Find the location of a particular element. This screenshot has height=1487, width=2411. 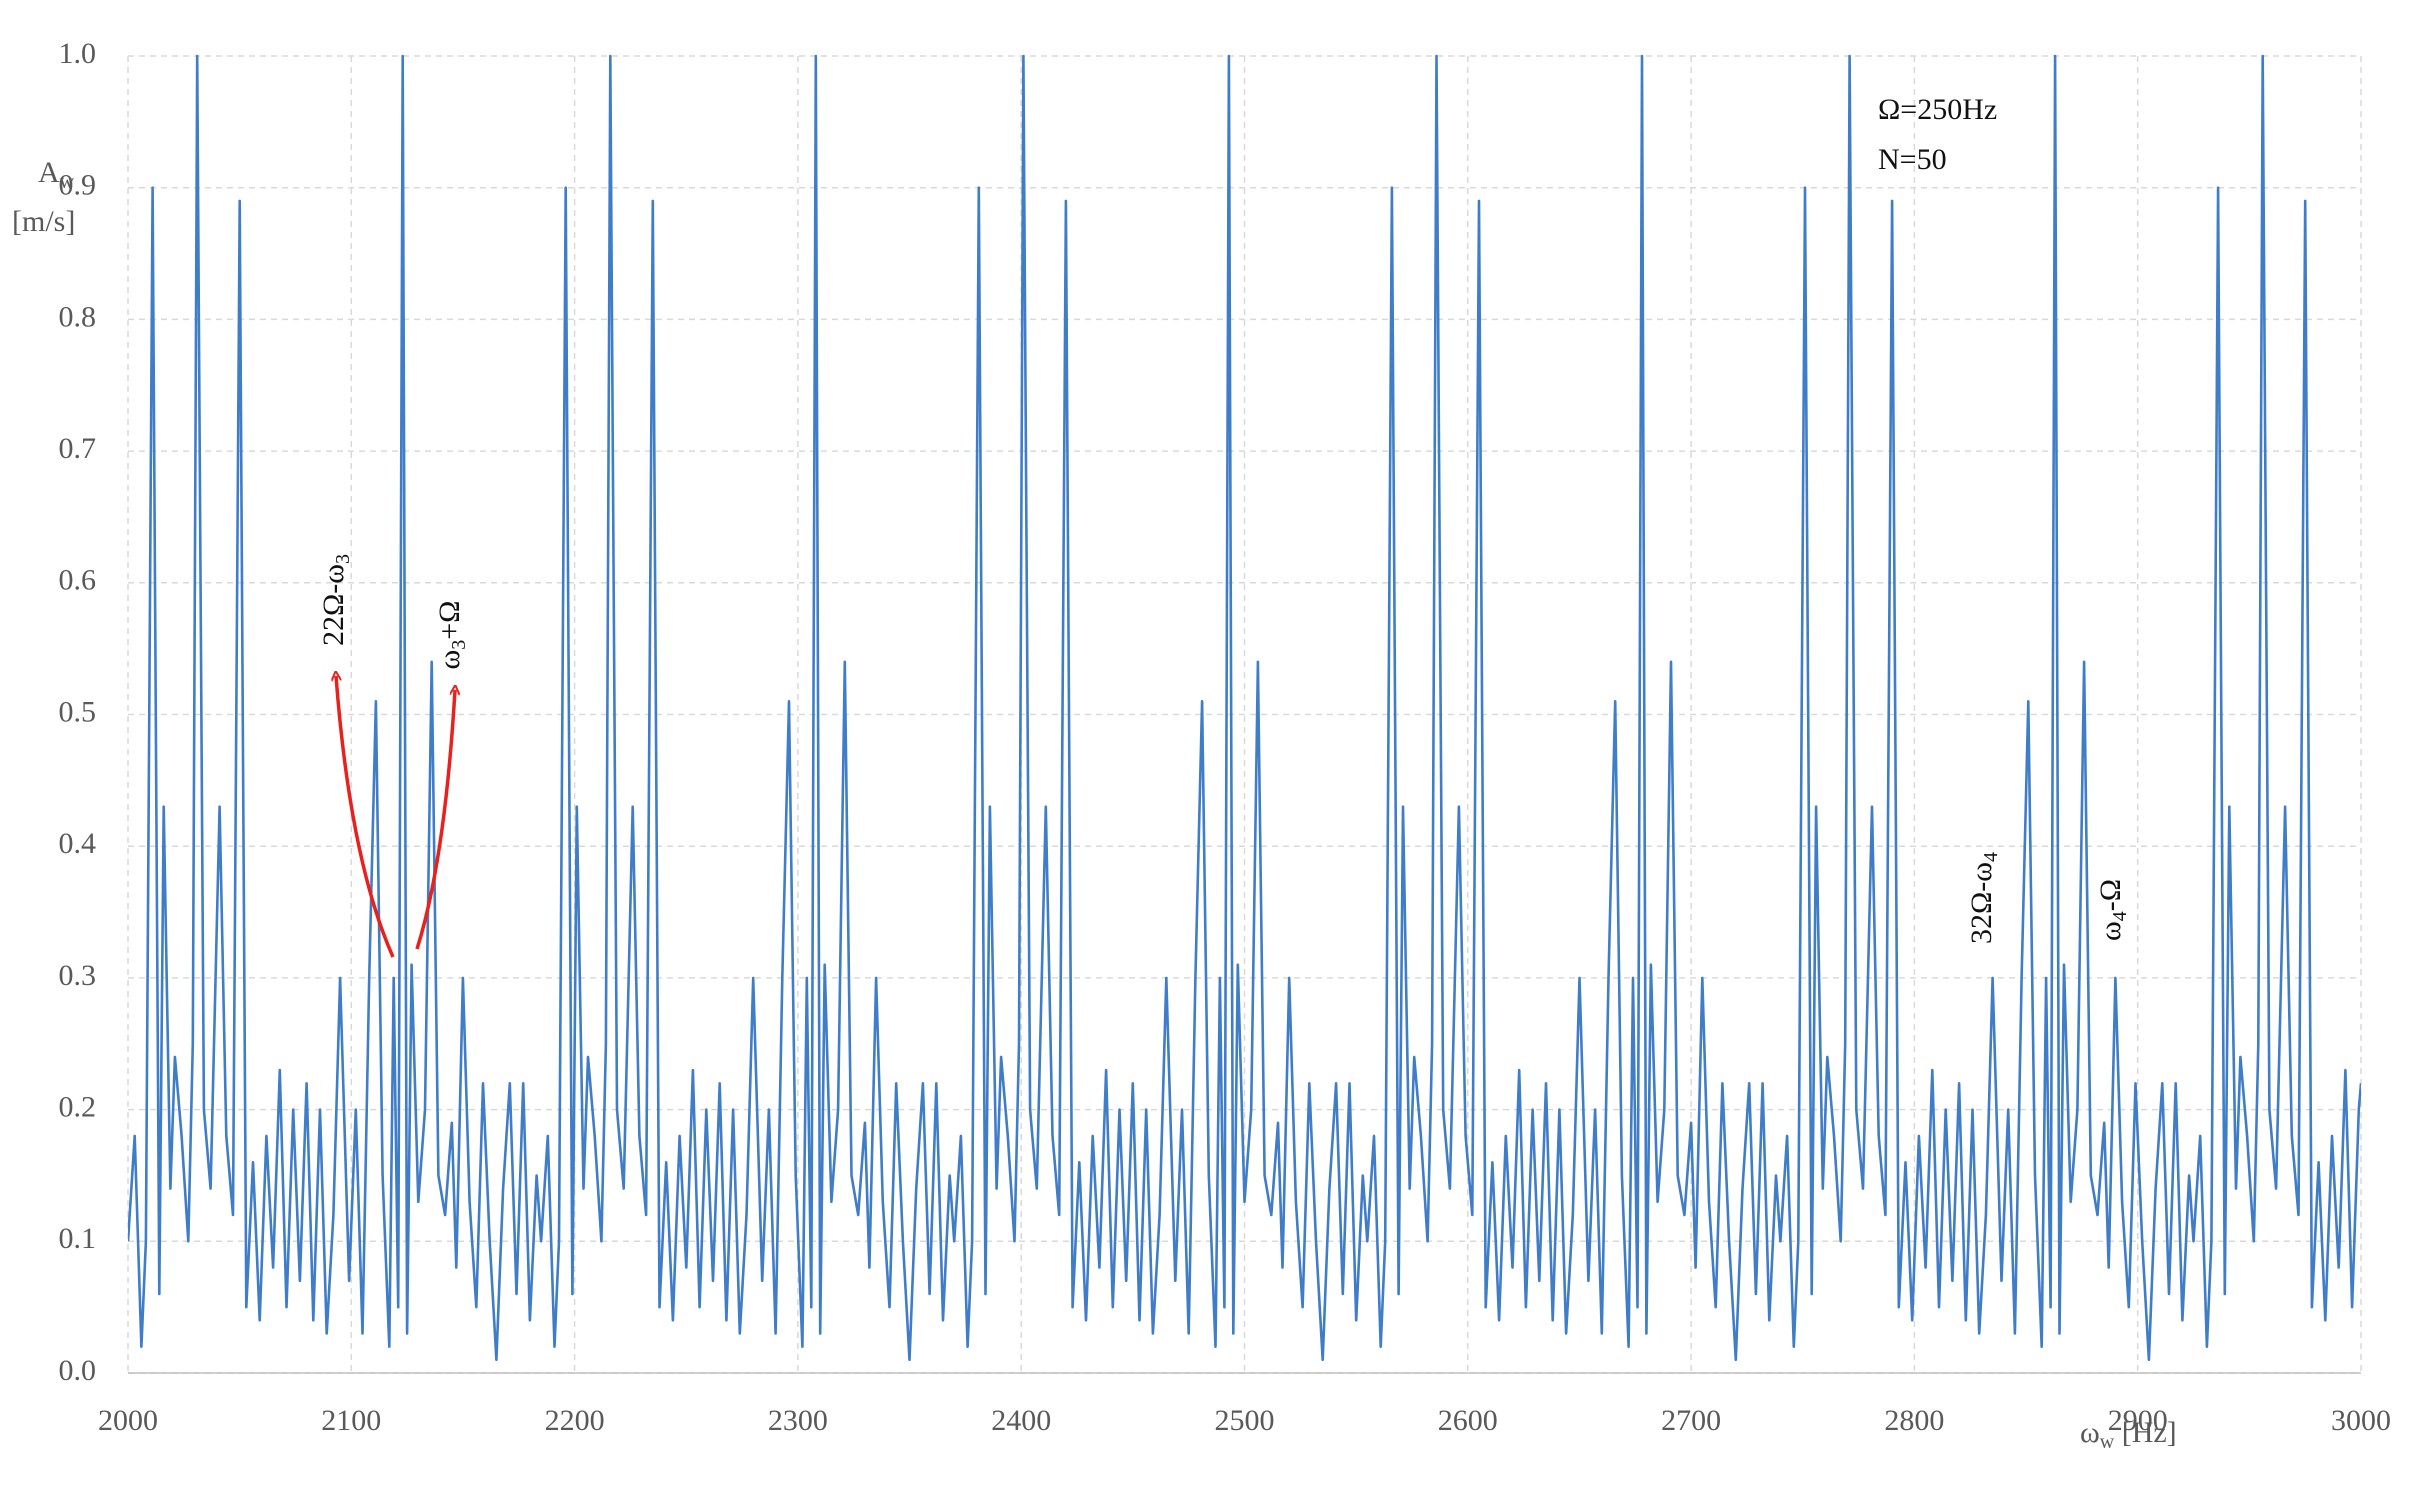

note: Ω=250Hz is located at coordinates (1937, 109).